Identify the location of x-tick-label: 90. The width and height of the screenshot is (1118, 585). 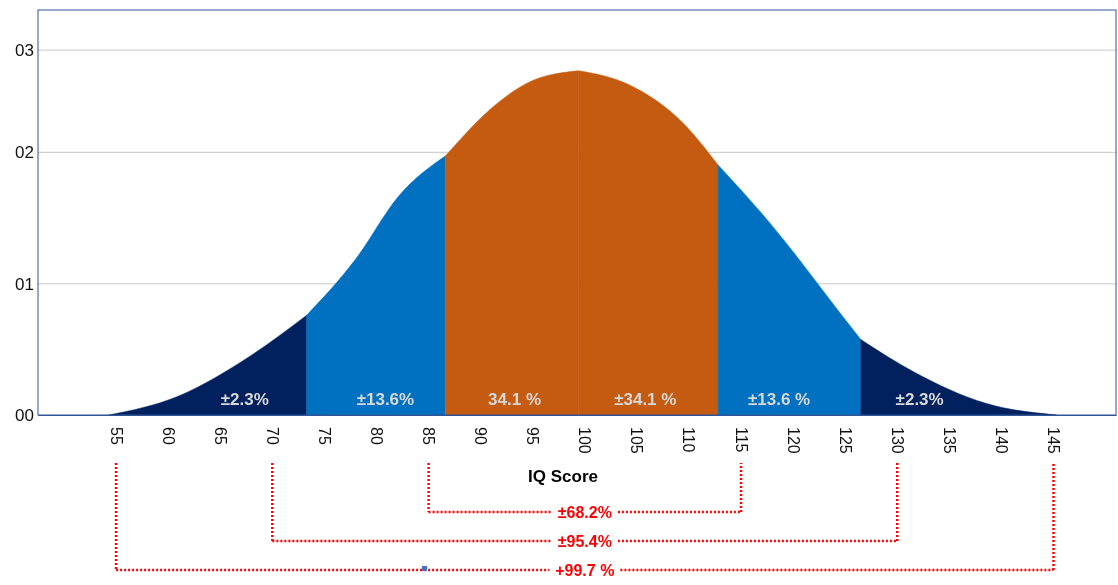
(481, 436).